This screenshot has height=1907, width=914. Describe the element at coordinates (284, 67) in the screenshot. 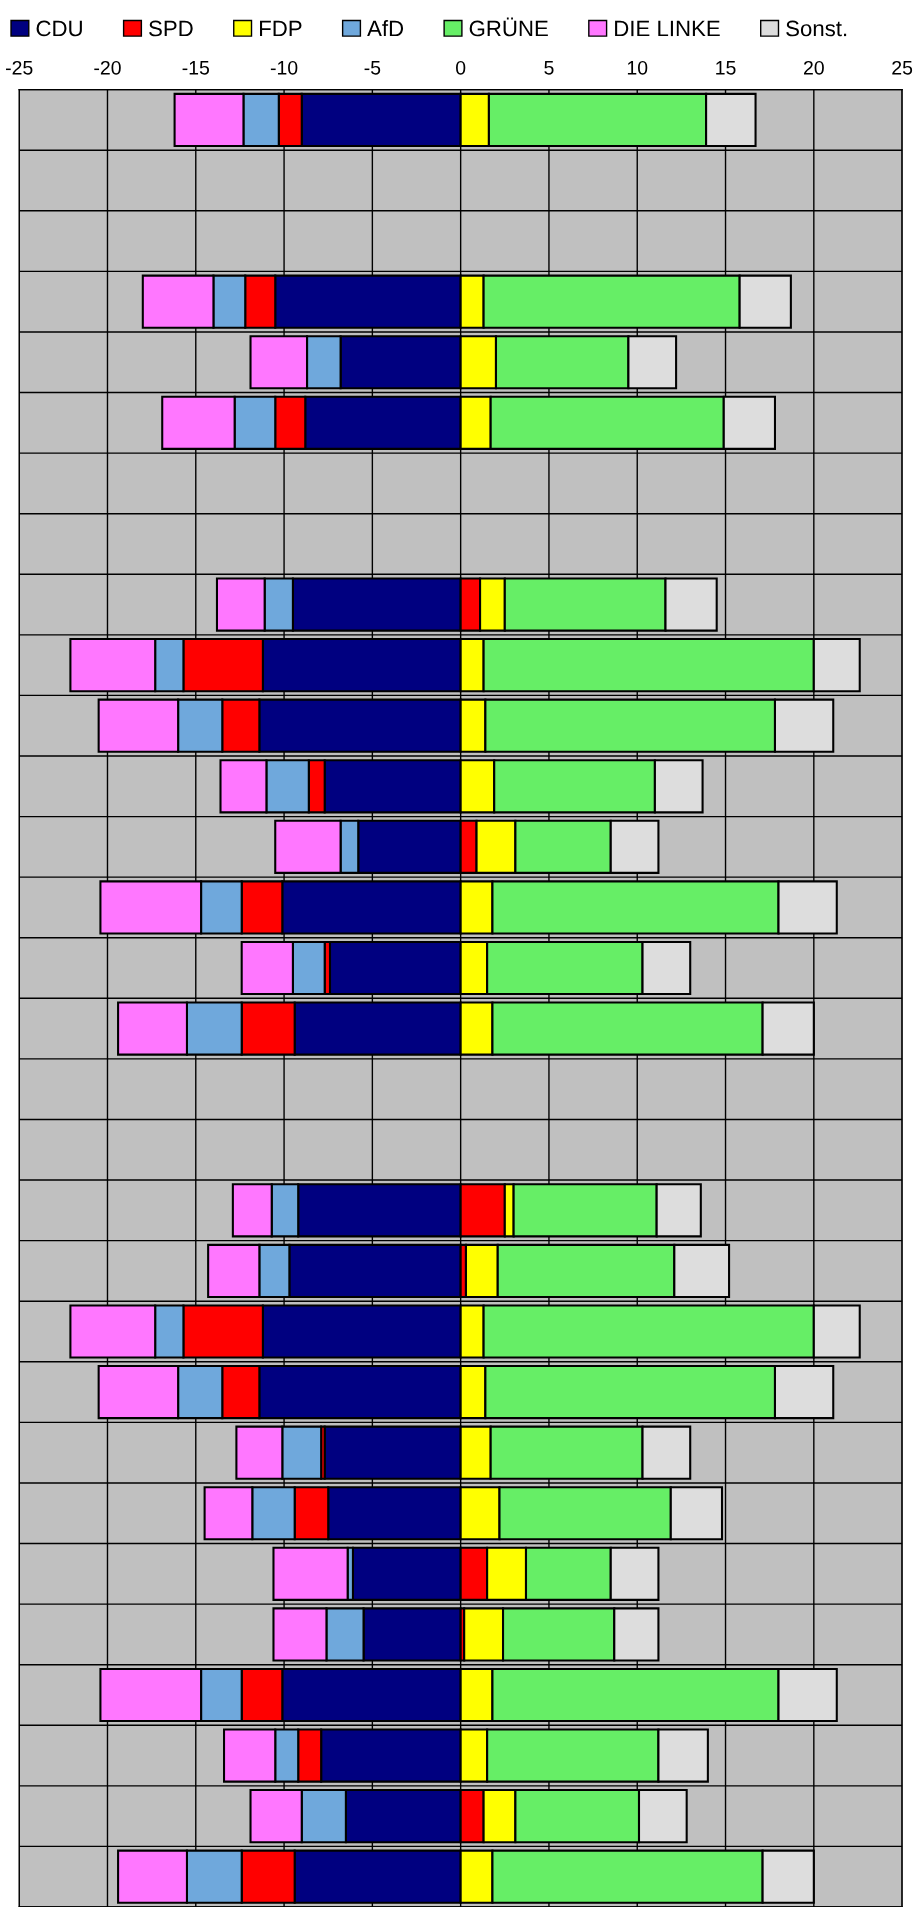

I see `x-tick-label: -10` at that location.